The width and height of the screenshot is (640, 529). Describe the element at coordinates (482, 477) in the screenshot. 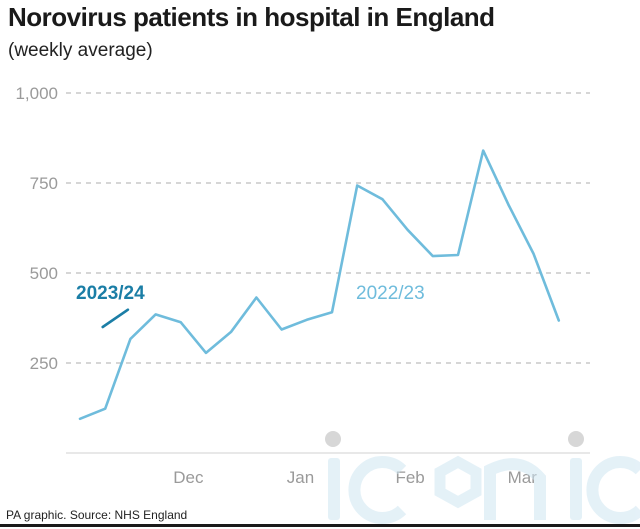

I see `watermark-logo` at that location.